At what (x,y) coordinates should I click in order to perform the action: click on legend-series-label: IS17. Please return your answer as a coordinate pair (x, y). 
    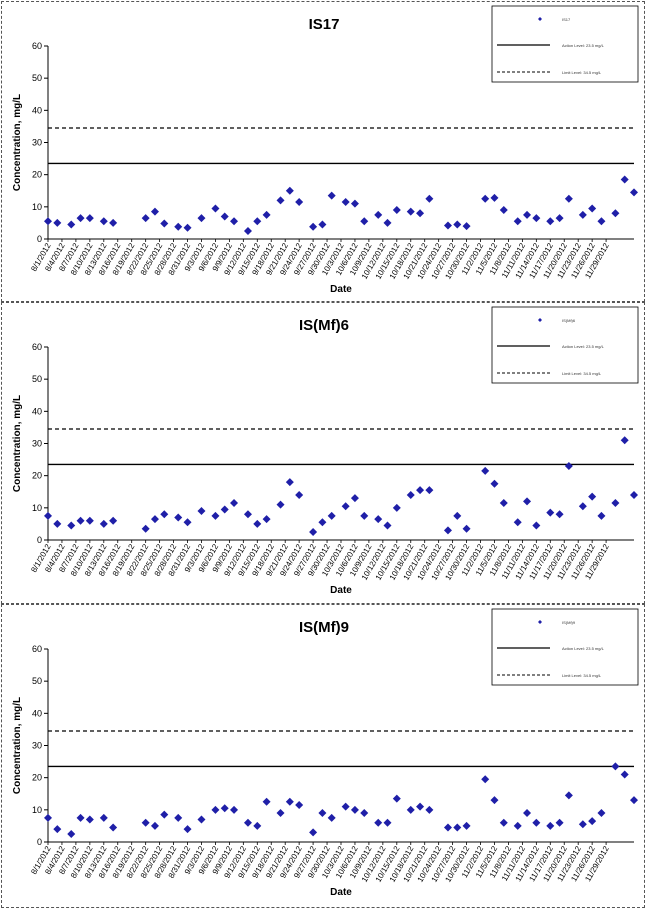
    Looking at the image, I should click on (566, 19).